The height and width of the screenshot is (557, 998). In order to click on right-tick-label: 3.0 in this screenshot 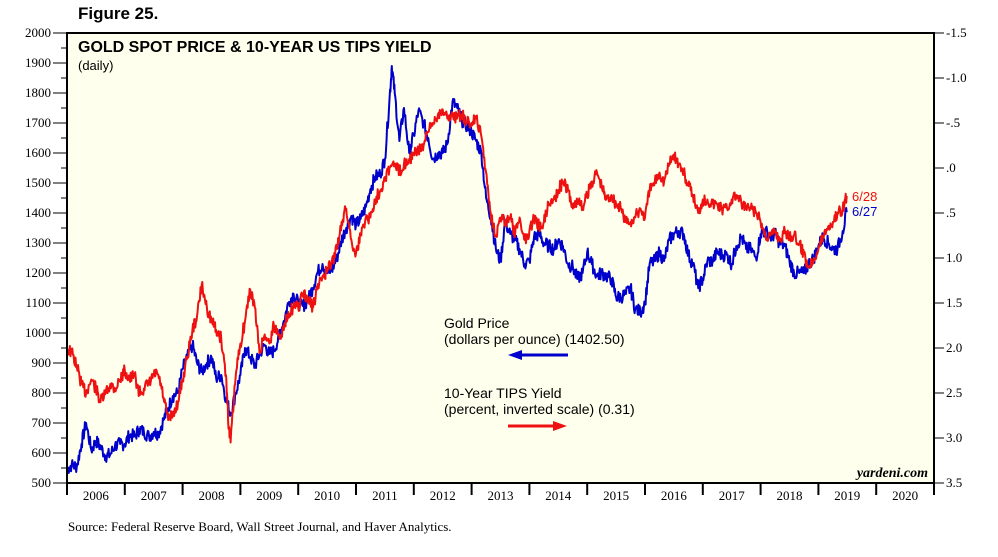, I will do `click(954, 437)`.